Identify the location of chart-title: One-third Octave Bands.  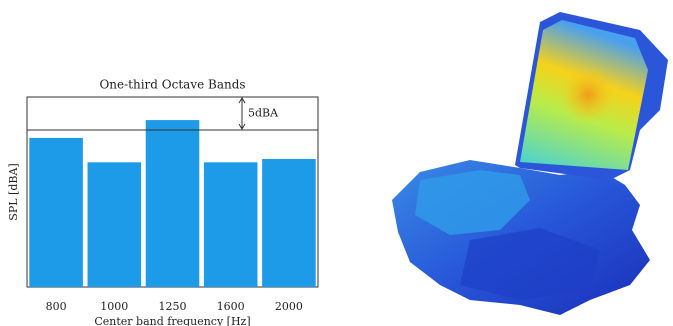
(172, 85).